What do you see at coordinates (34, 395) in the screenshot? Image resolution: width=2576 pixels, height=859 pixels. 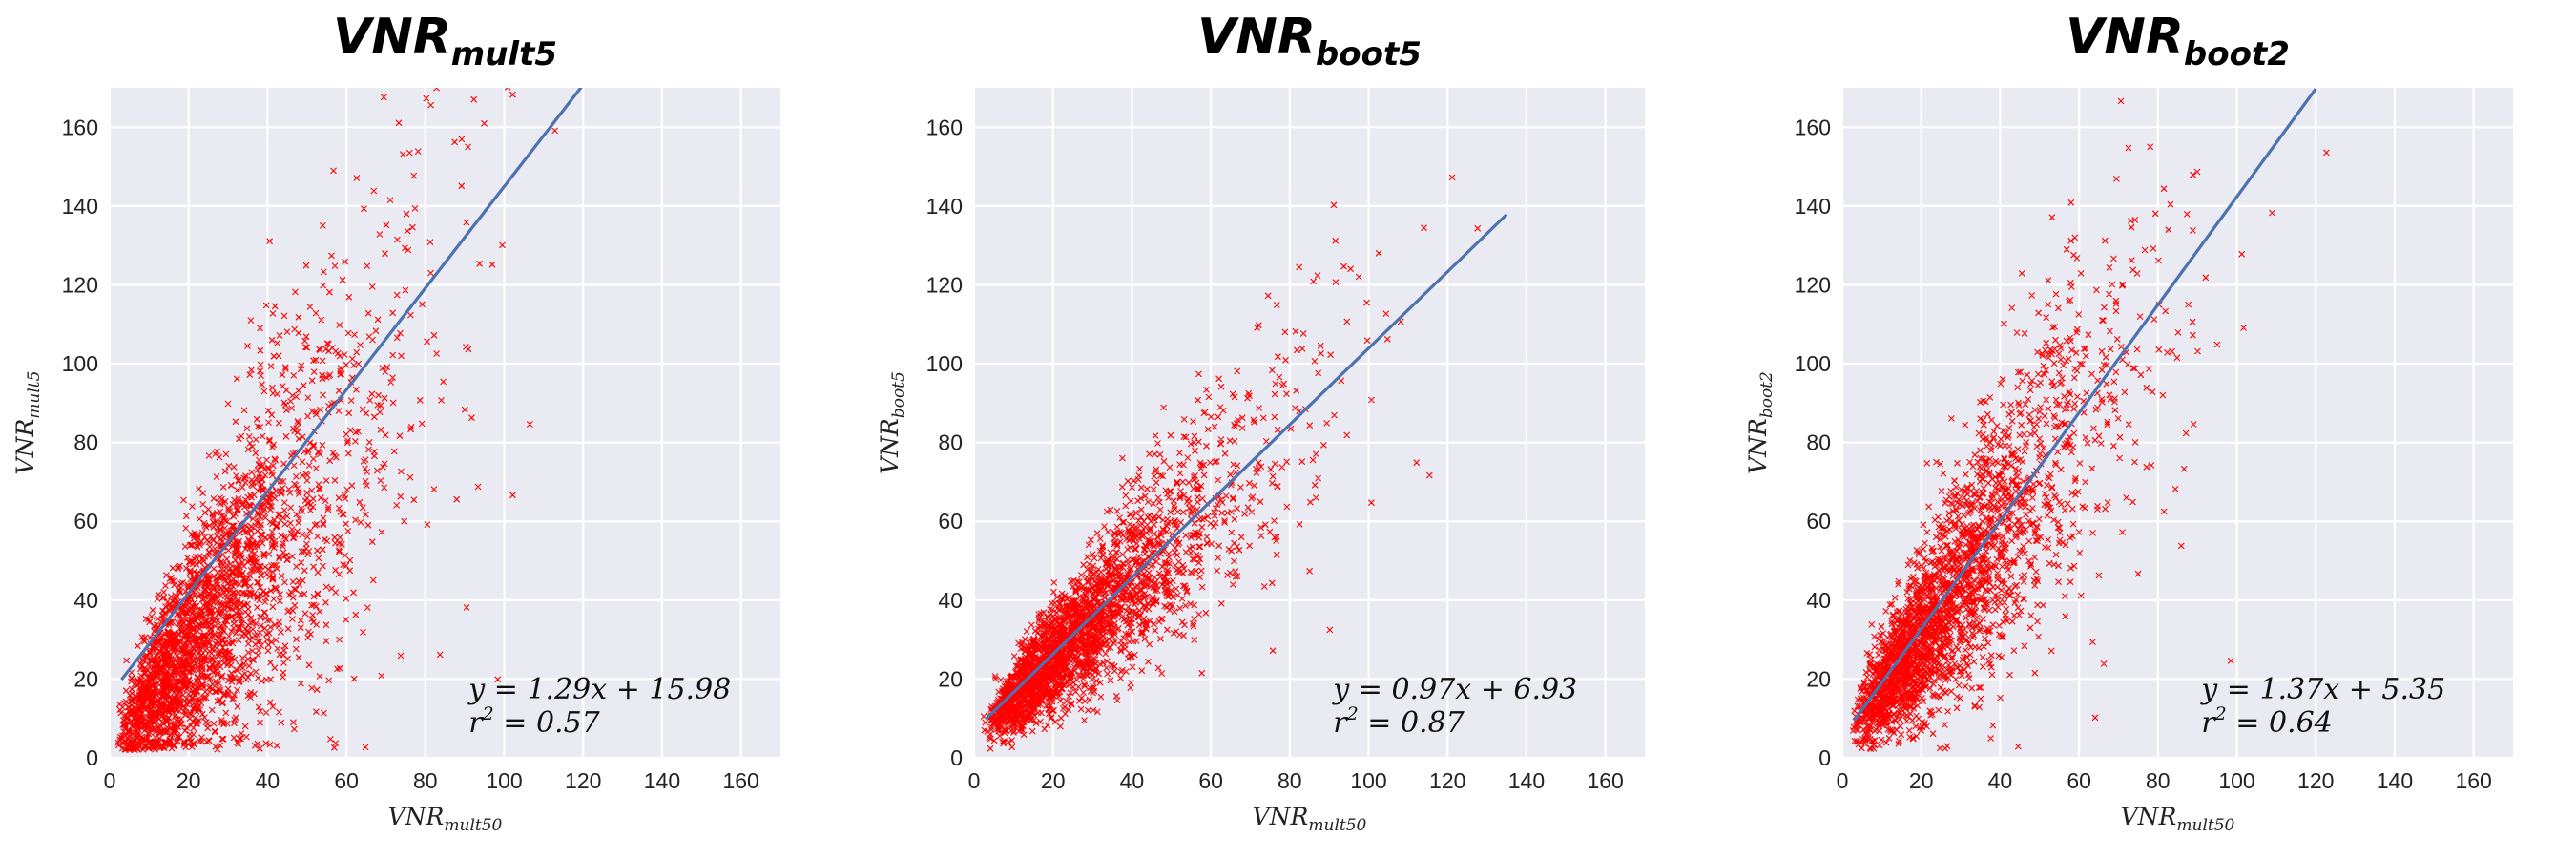 I see `y-axis-label-subscript: mult5` at bounding box center [34, 395].